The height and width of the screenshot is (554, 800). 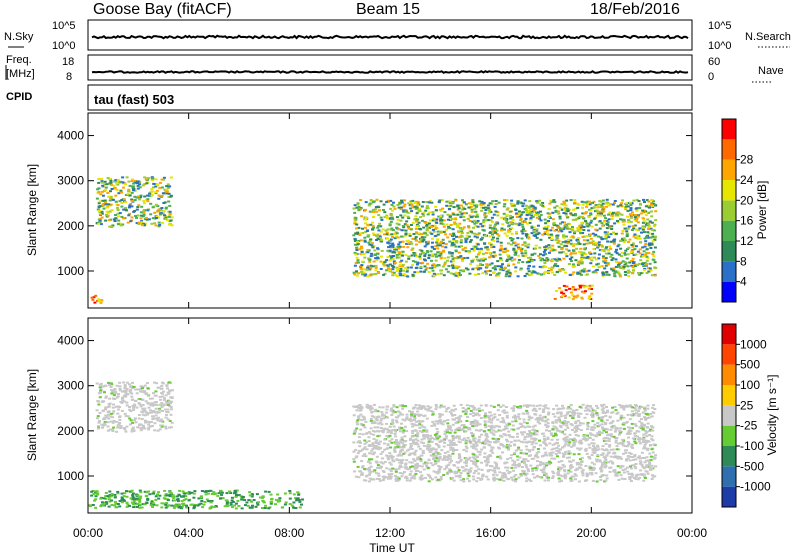 I want to click on cpid-text: tau (fast) 503, so click(x=134, y=99).